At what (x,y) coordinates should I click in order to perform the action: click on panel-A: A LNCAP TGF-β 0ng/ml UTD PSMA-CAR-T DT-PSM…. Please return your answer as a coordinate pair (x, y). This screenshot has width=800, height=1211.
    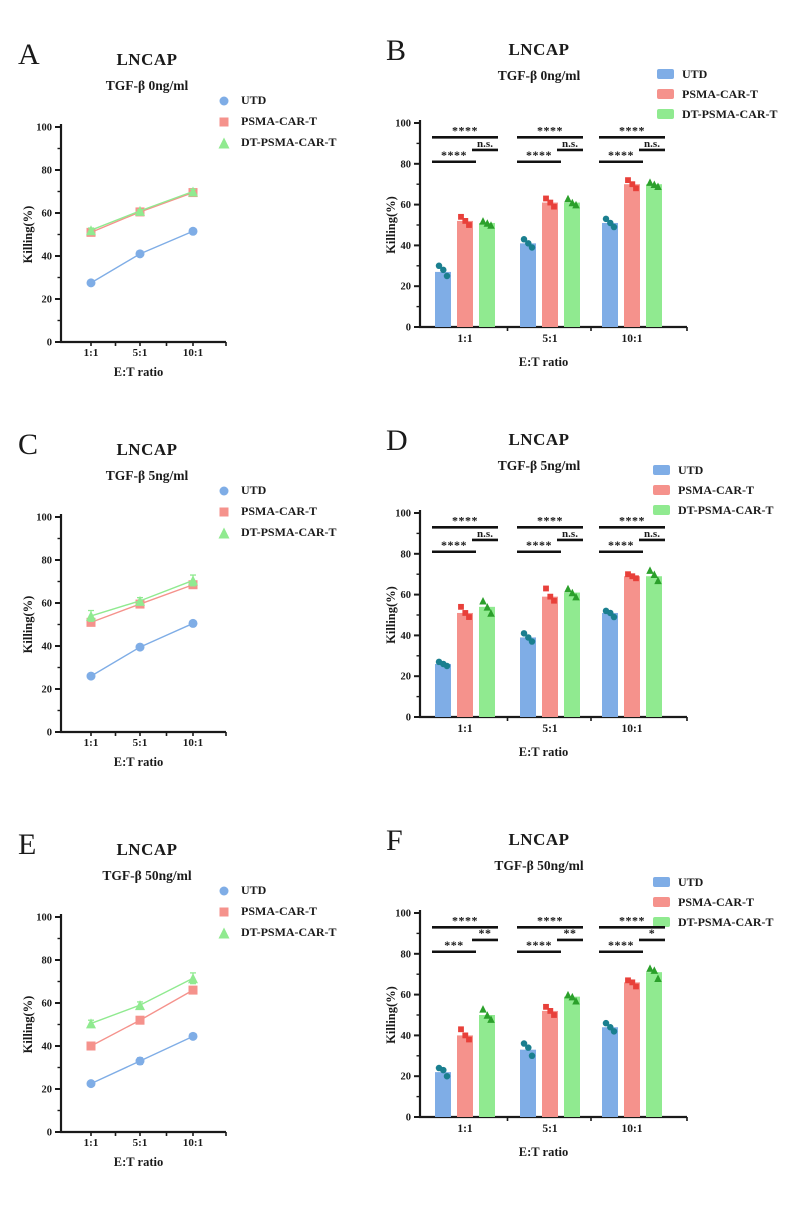
    Looking at the image, I should click on (186, 210).